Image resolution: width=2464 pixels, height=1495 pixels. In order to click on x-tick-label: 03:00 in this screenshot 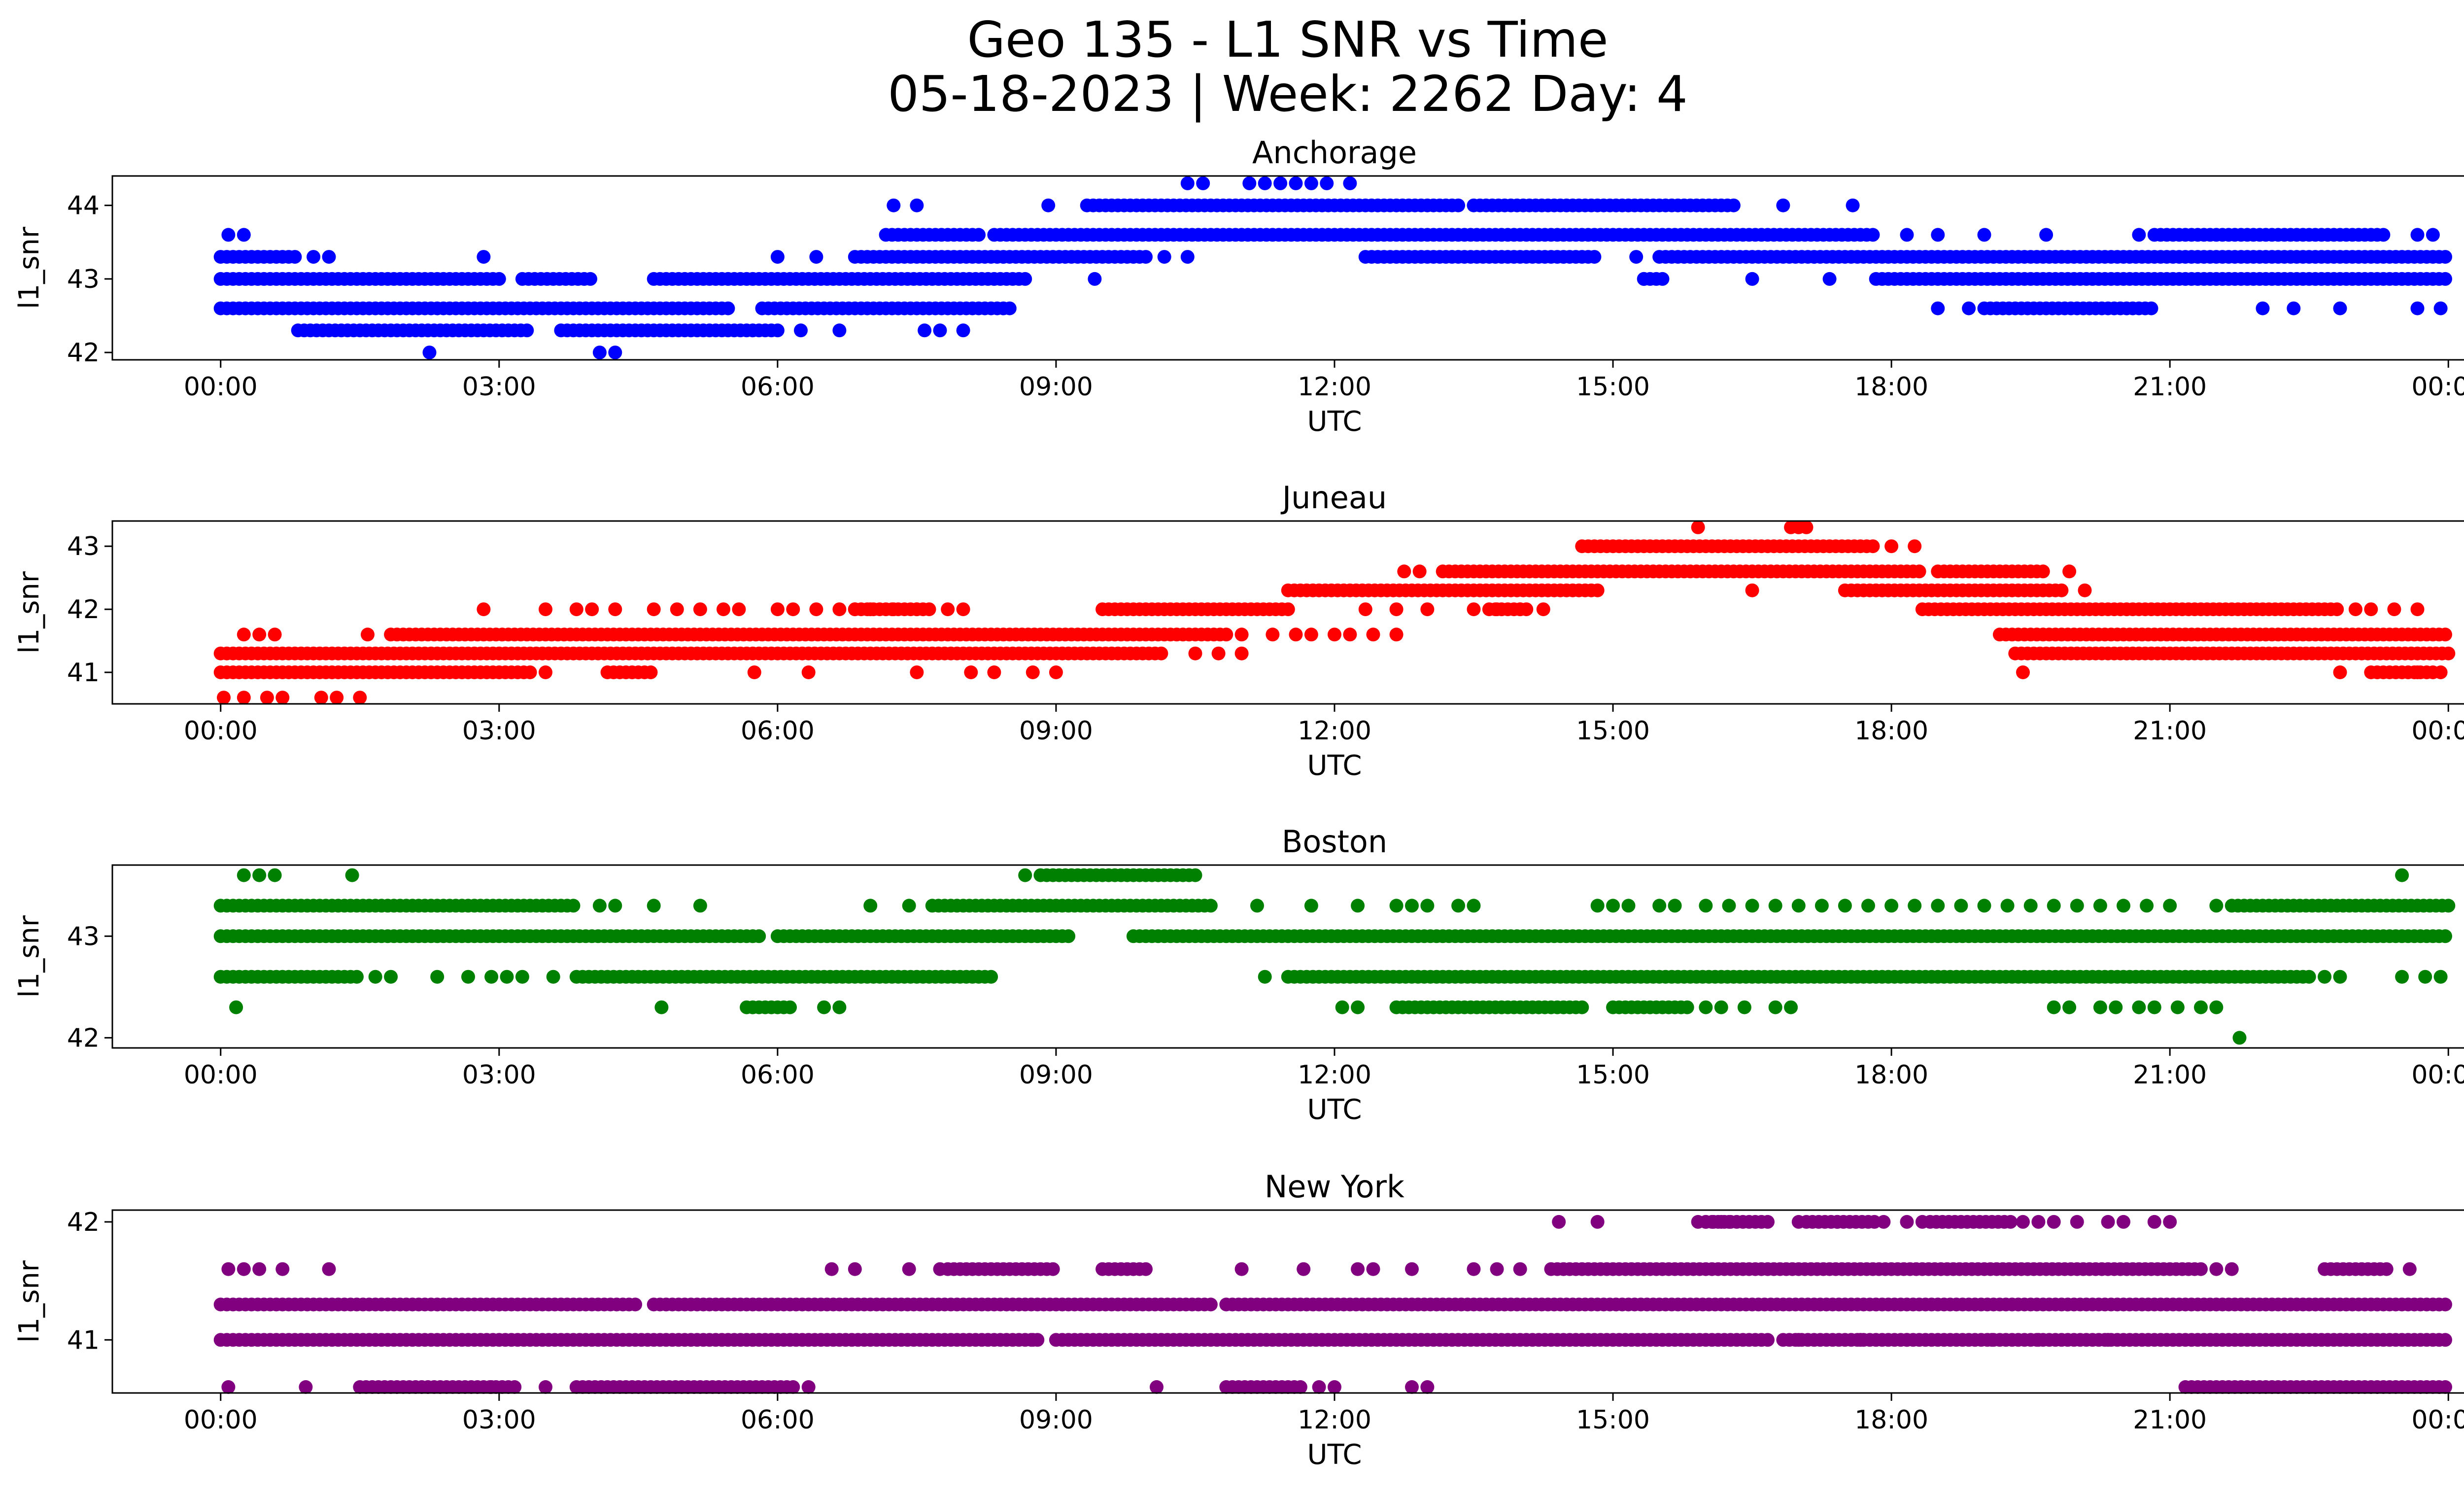, I will do `click(499, 731)`.